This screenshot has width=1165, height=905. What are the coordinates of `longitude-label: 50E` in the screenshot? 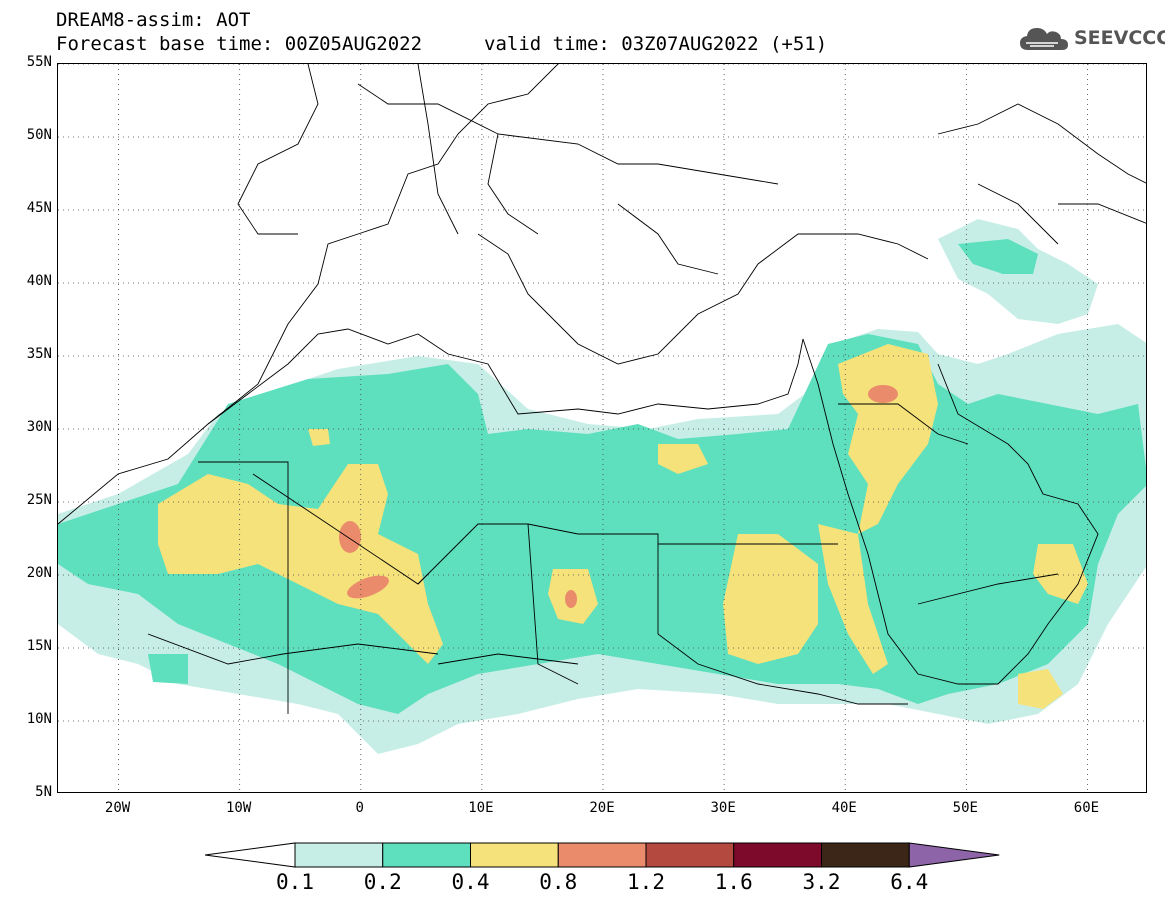 It's located at (965, 808).